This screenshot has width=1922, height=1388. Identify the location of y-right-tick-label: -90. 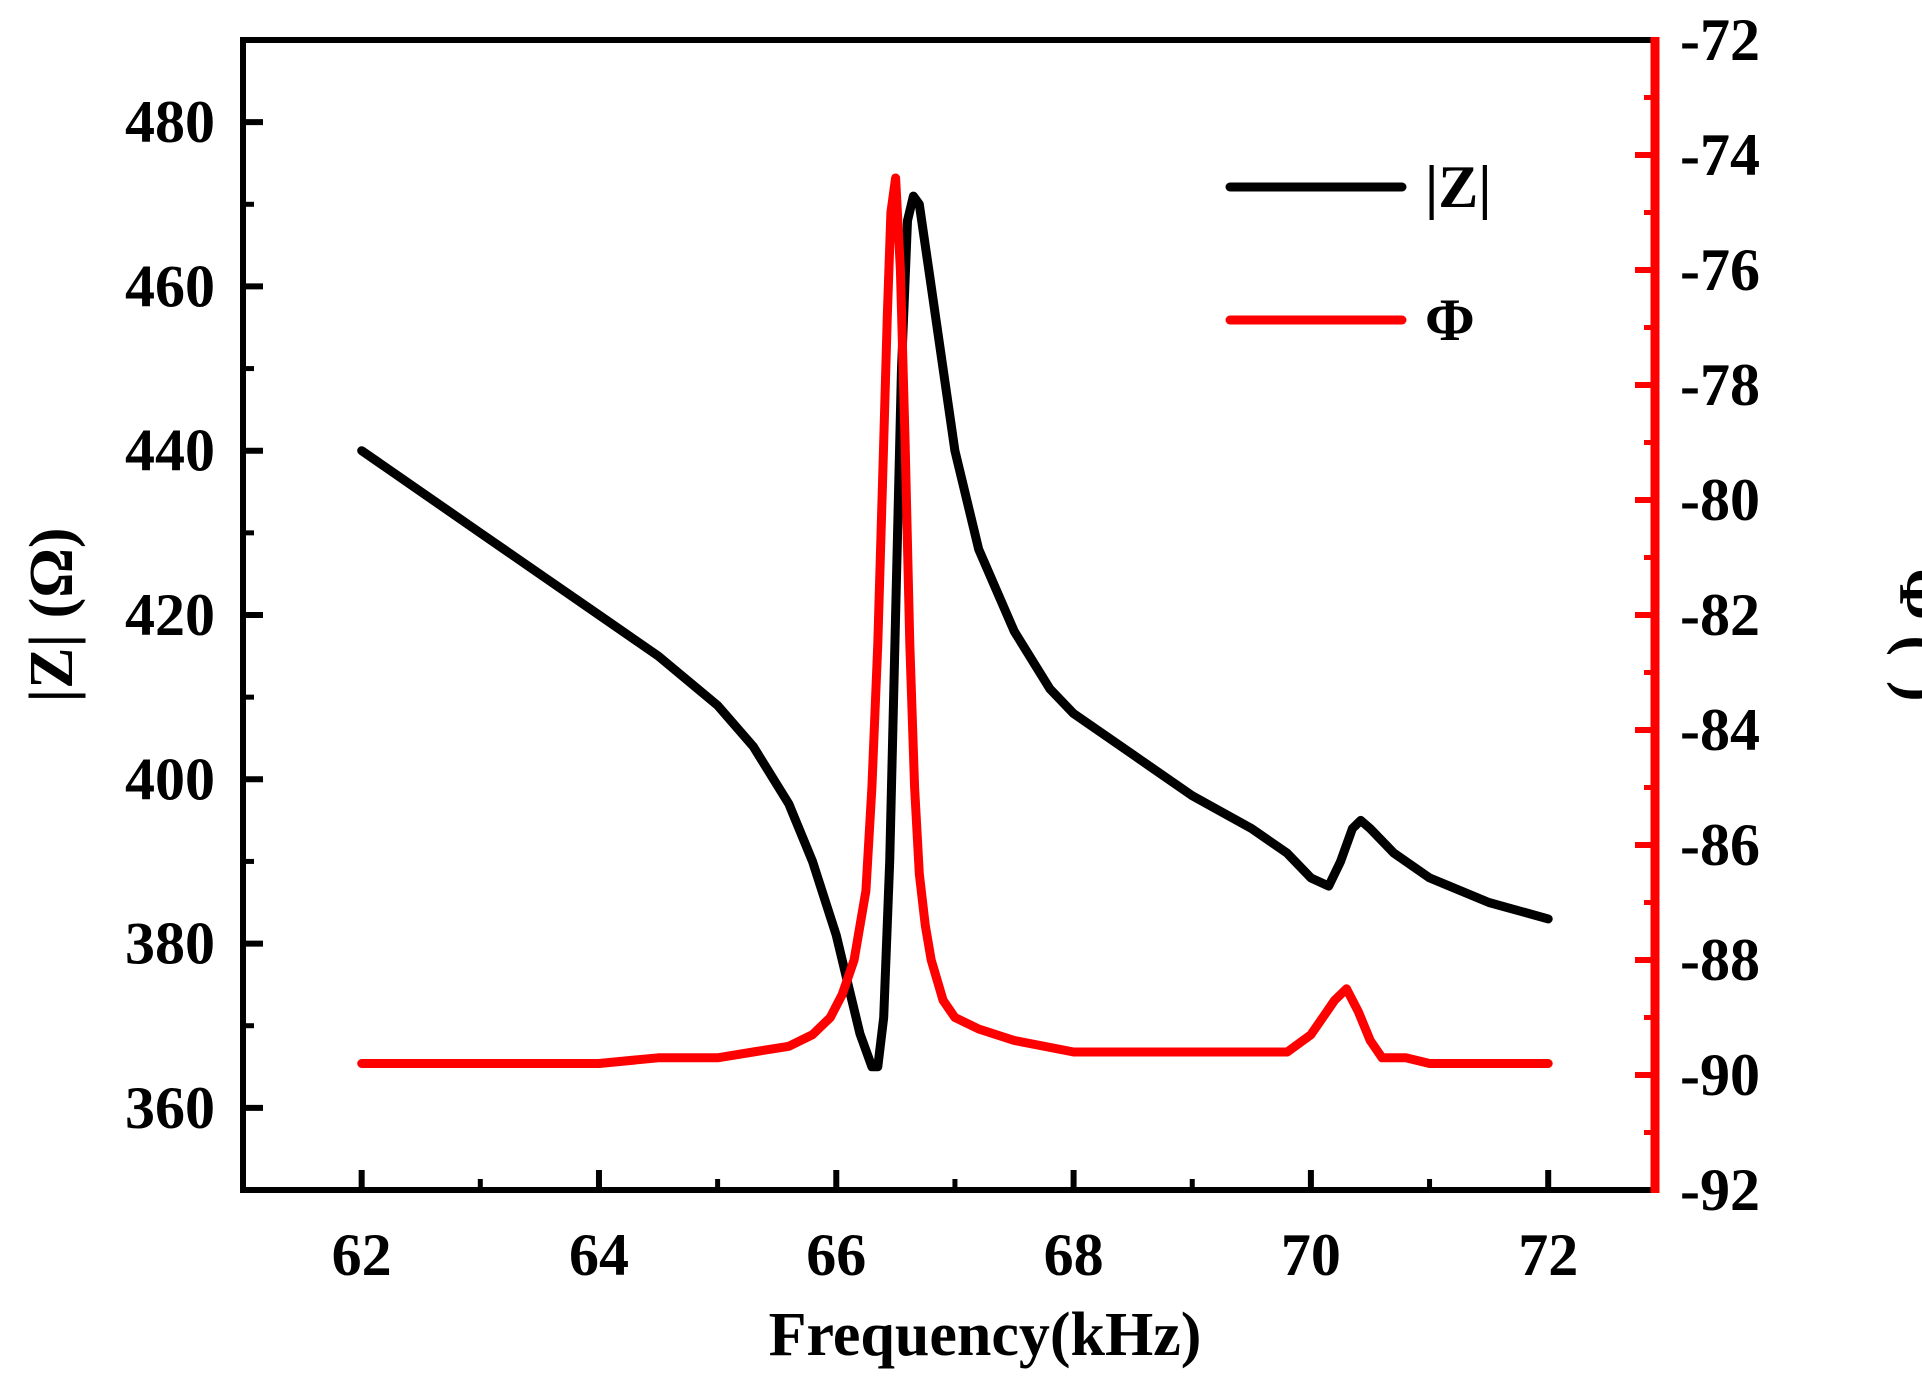
(1720, 1075).